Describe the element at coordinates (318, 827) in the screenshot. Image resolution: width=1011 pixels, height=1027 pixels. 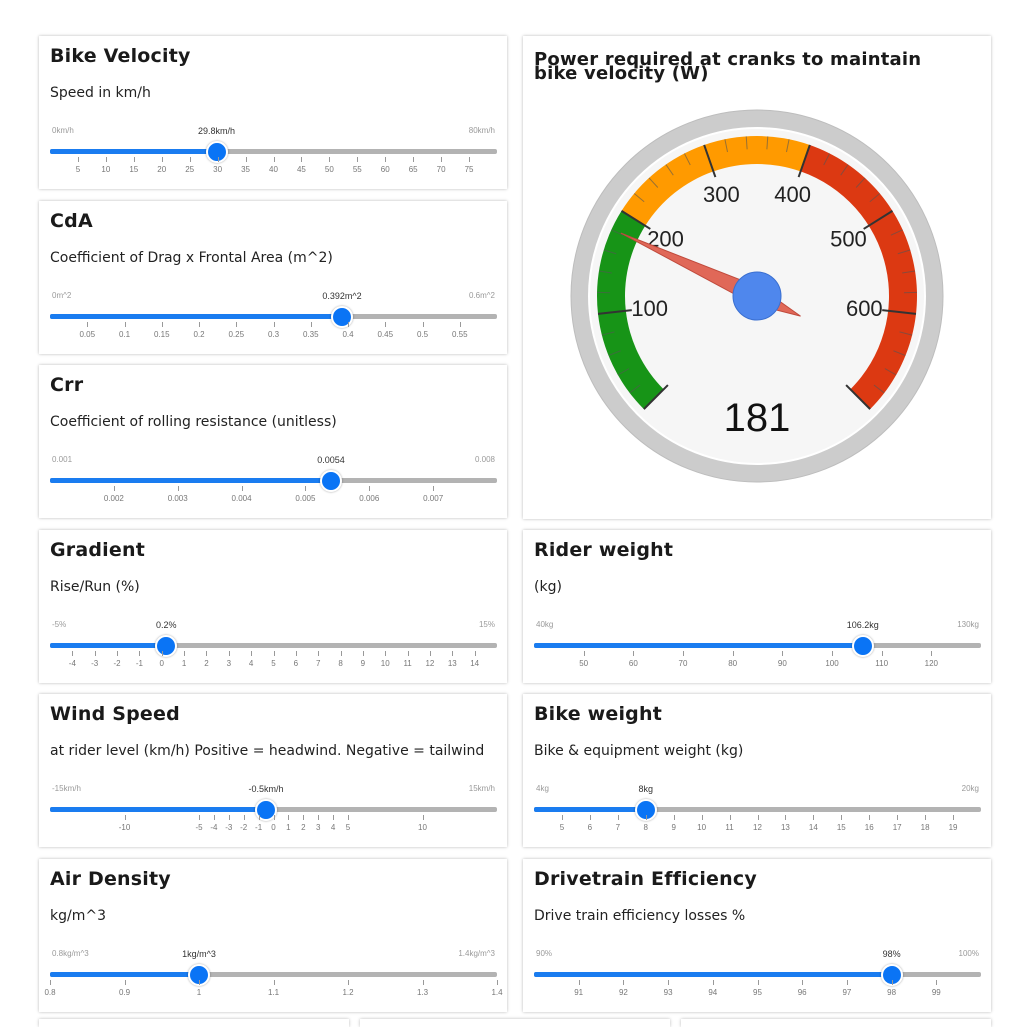
I see `slider-tick-label: 3` at that location.